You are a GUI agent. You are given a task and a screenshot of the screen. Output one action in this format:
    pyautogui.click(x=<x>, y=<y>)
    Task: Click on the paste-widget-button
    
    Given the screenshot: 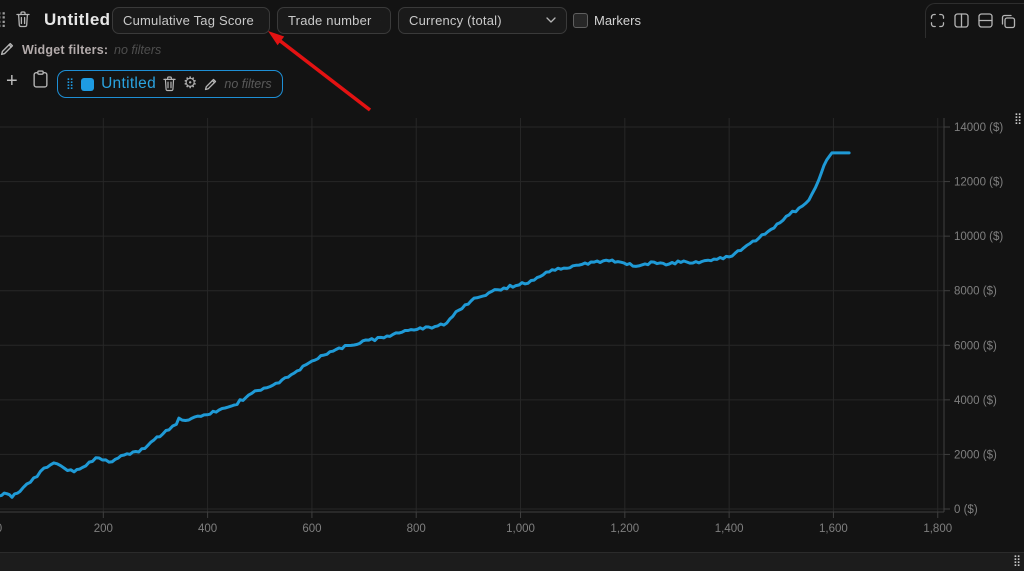 What is the action you would take?
    pyautogui.click(x=40, y=79)
    